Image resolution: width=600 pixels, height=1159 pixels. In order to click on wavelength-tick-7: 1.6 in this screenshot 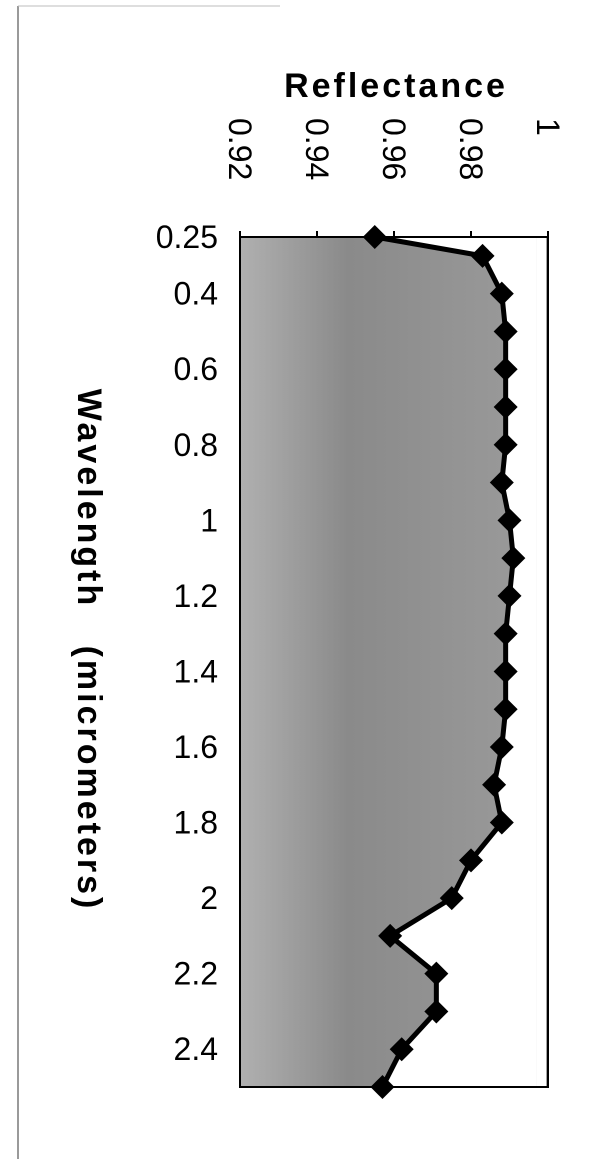, I will do `click(196, 747)`.